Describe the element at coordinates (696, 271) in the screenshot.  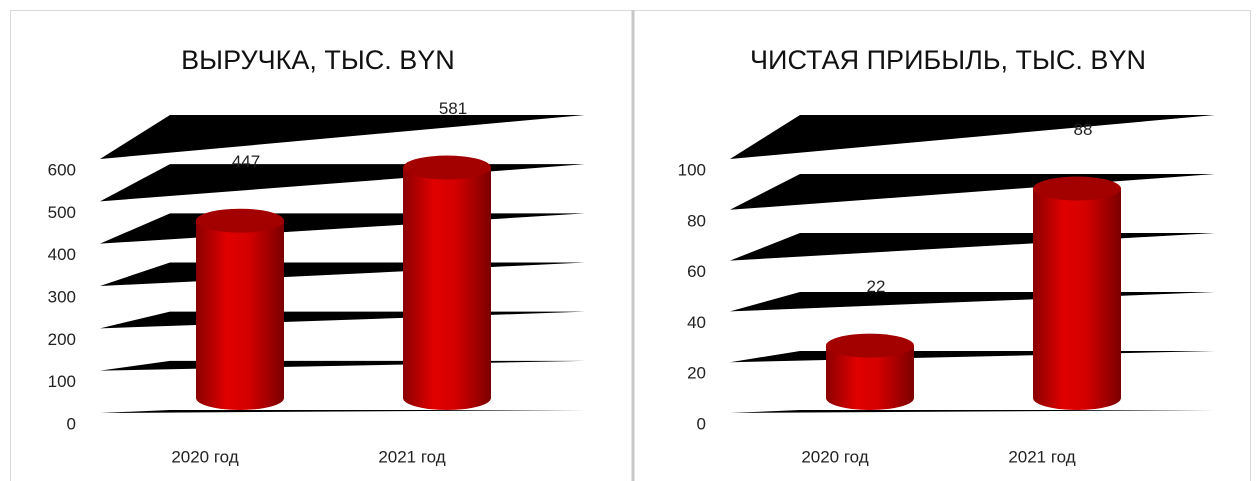
I see `y-tick-label: 60` at that location.